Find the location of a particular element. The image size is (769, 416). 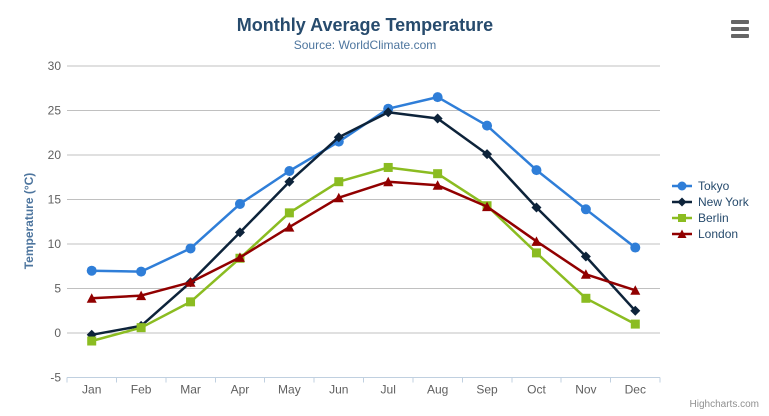

legend-item-new-york: New York is located at coordinates (710, 202).